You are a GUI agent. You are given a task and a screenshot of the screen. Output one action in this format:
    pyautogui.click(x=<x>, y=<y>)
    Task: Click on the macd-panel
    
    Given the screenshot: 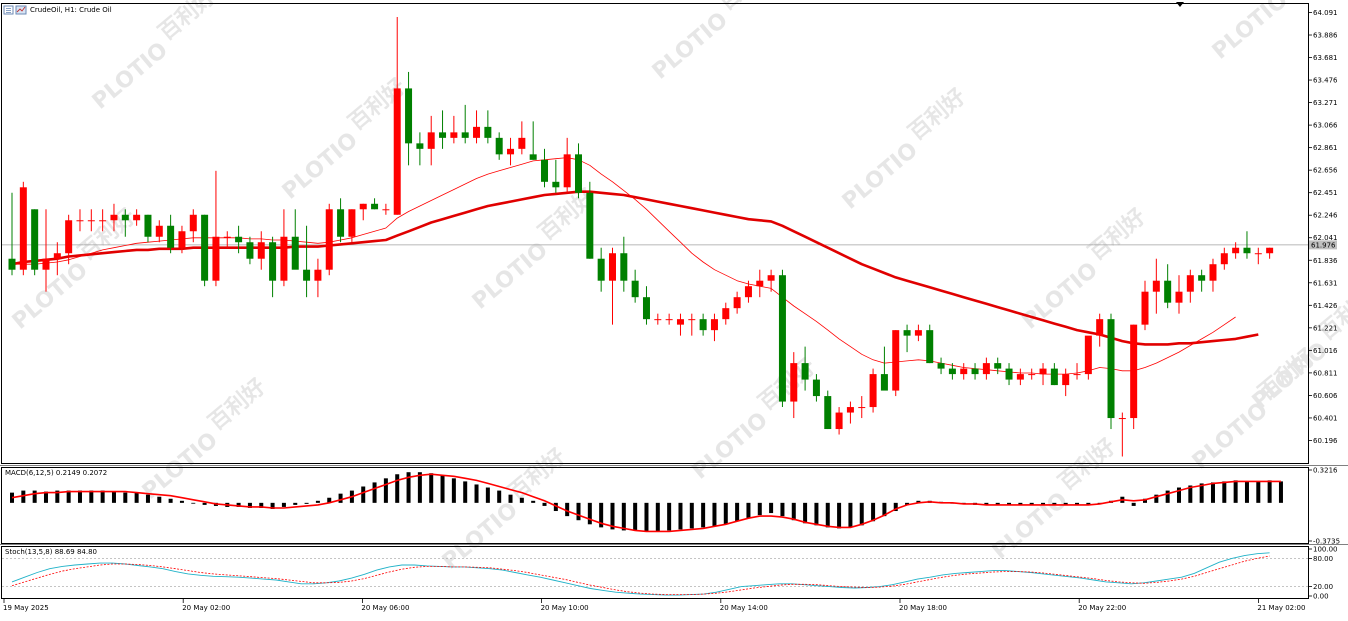 What is the action you would take?
    pyautogui.click(x=655, y=505)
    